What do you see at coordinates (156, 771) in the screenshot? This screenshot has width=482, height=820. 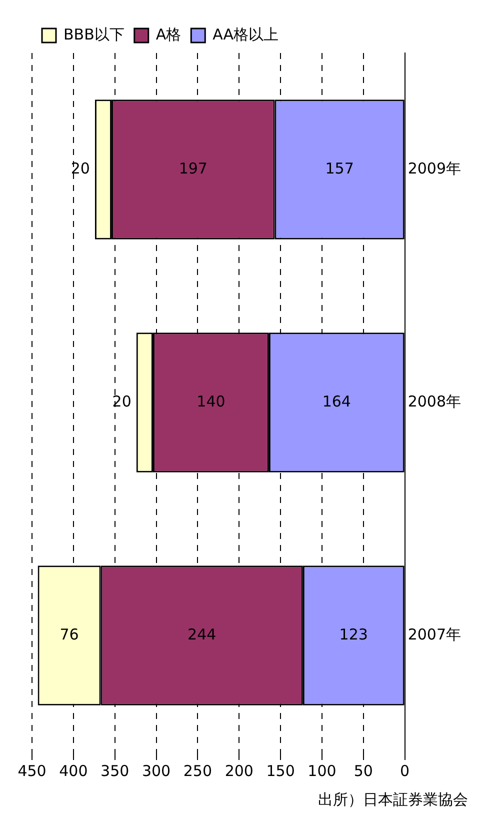 I see `x-tick-label: 300` at bounding box center [156, 771].